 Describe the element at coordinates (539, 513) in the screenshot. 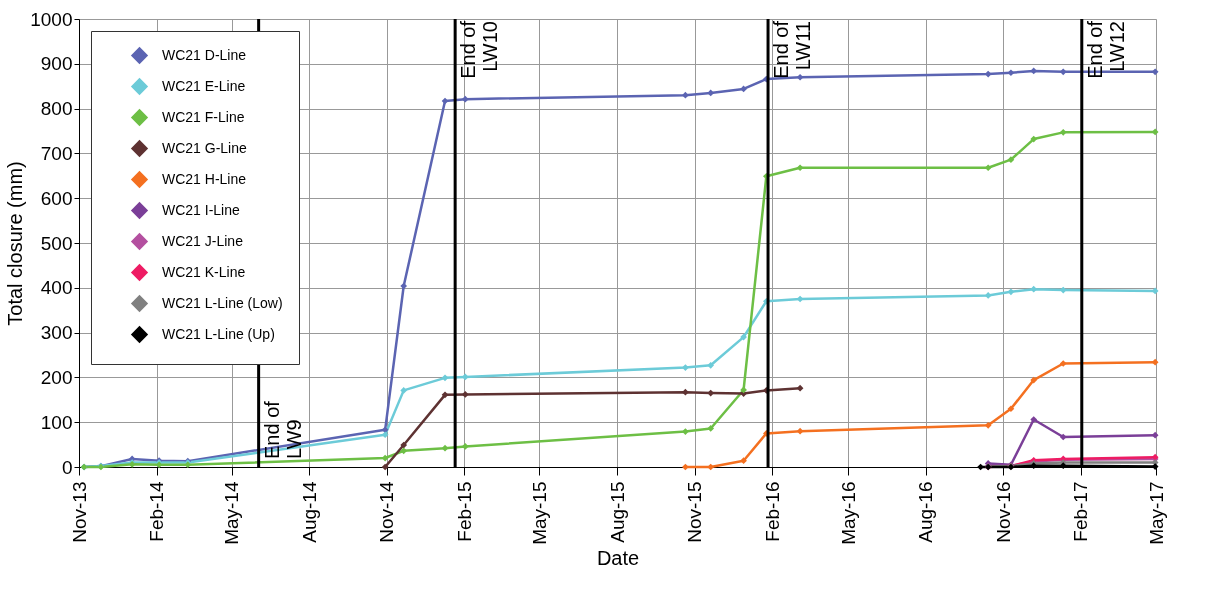

I see `x-tick-label: May-15` at that location.